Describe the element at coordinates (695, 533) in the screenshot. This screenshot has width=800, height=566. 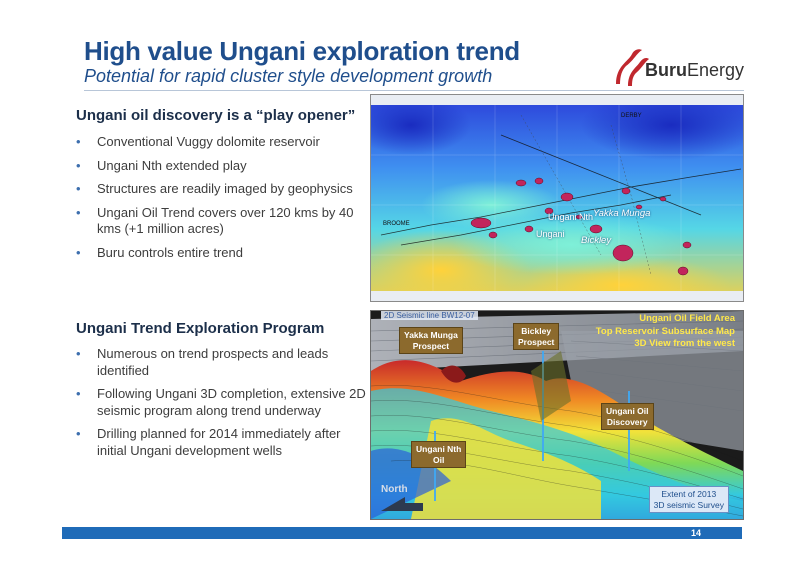
I see `page-number: 14` at that location.